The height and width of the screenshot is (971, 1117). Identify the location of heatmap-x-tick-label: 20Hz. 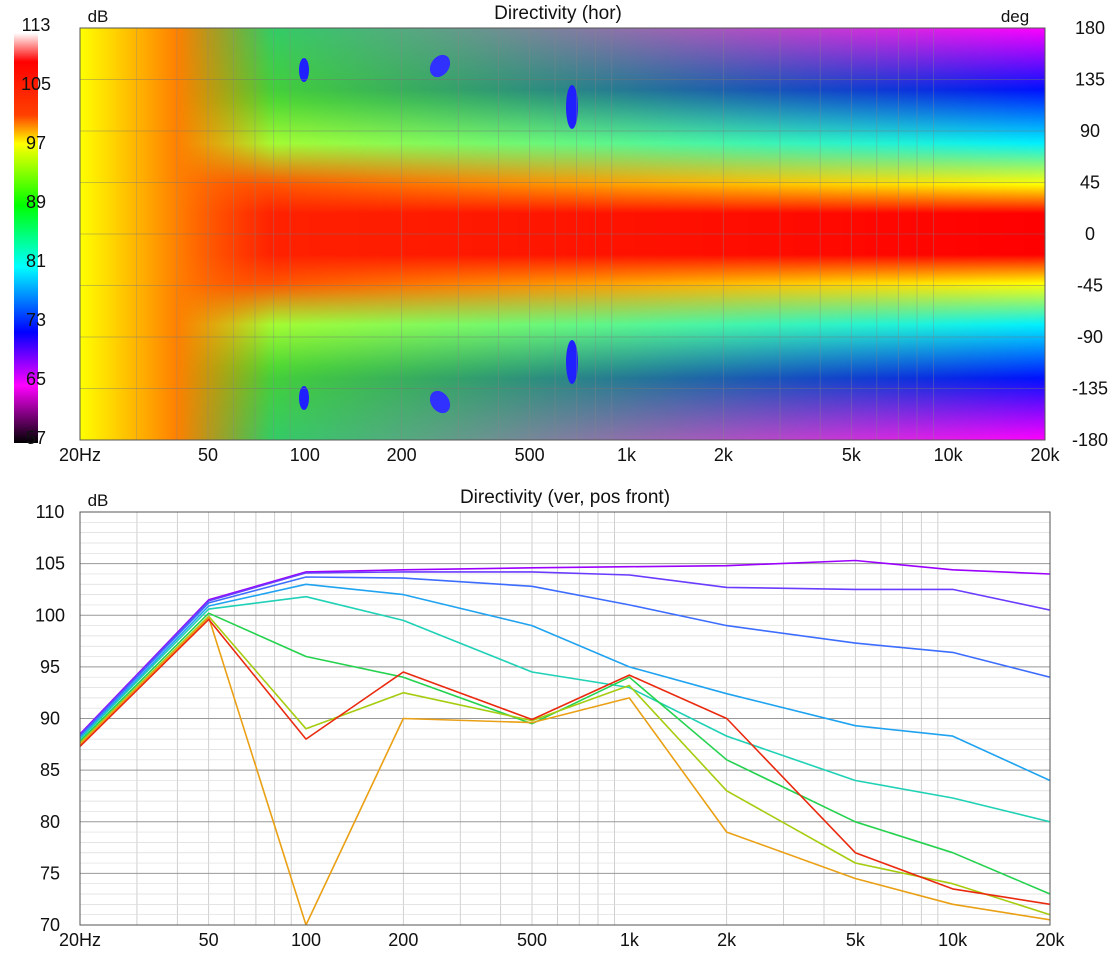
(80, 455).